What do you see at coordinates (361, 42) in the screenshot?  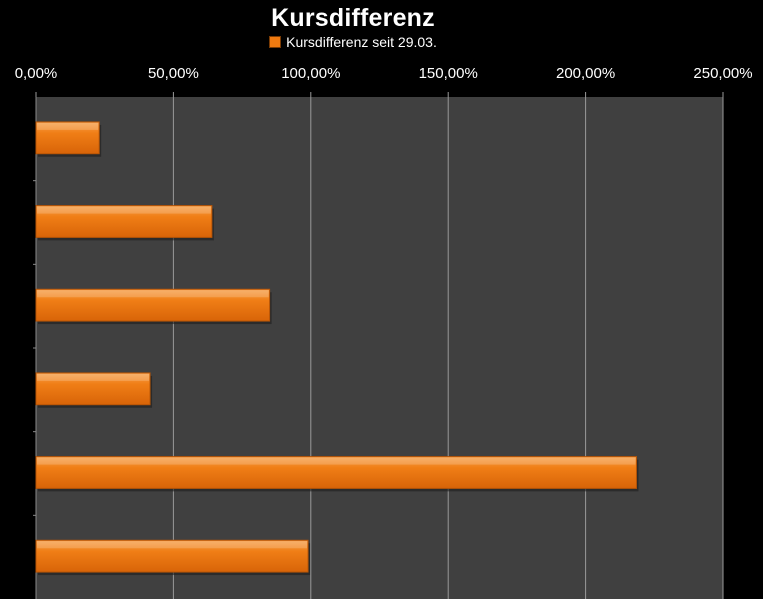 I see `legend-label: Kursdifferenz seit 29.03.` at bounding box center [361, 42].